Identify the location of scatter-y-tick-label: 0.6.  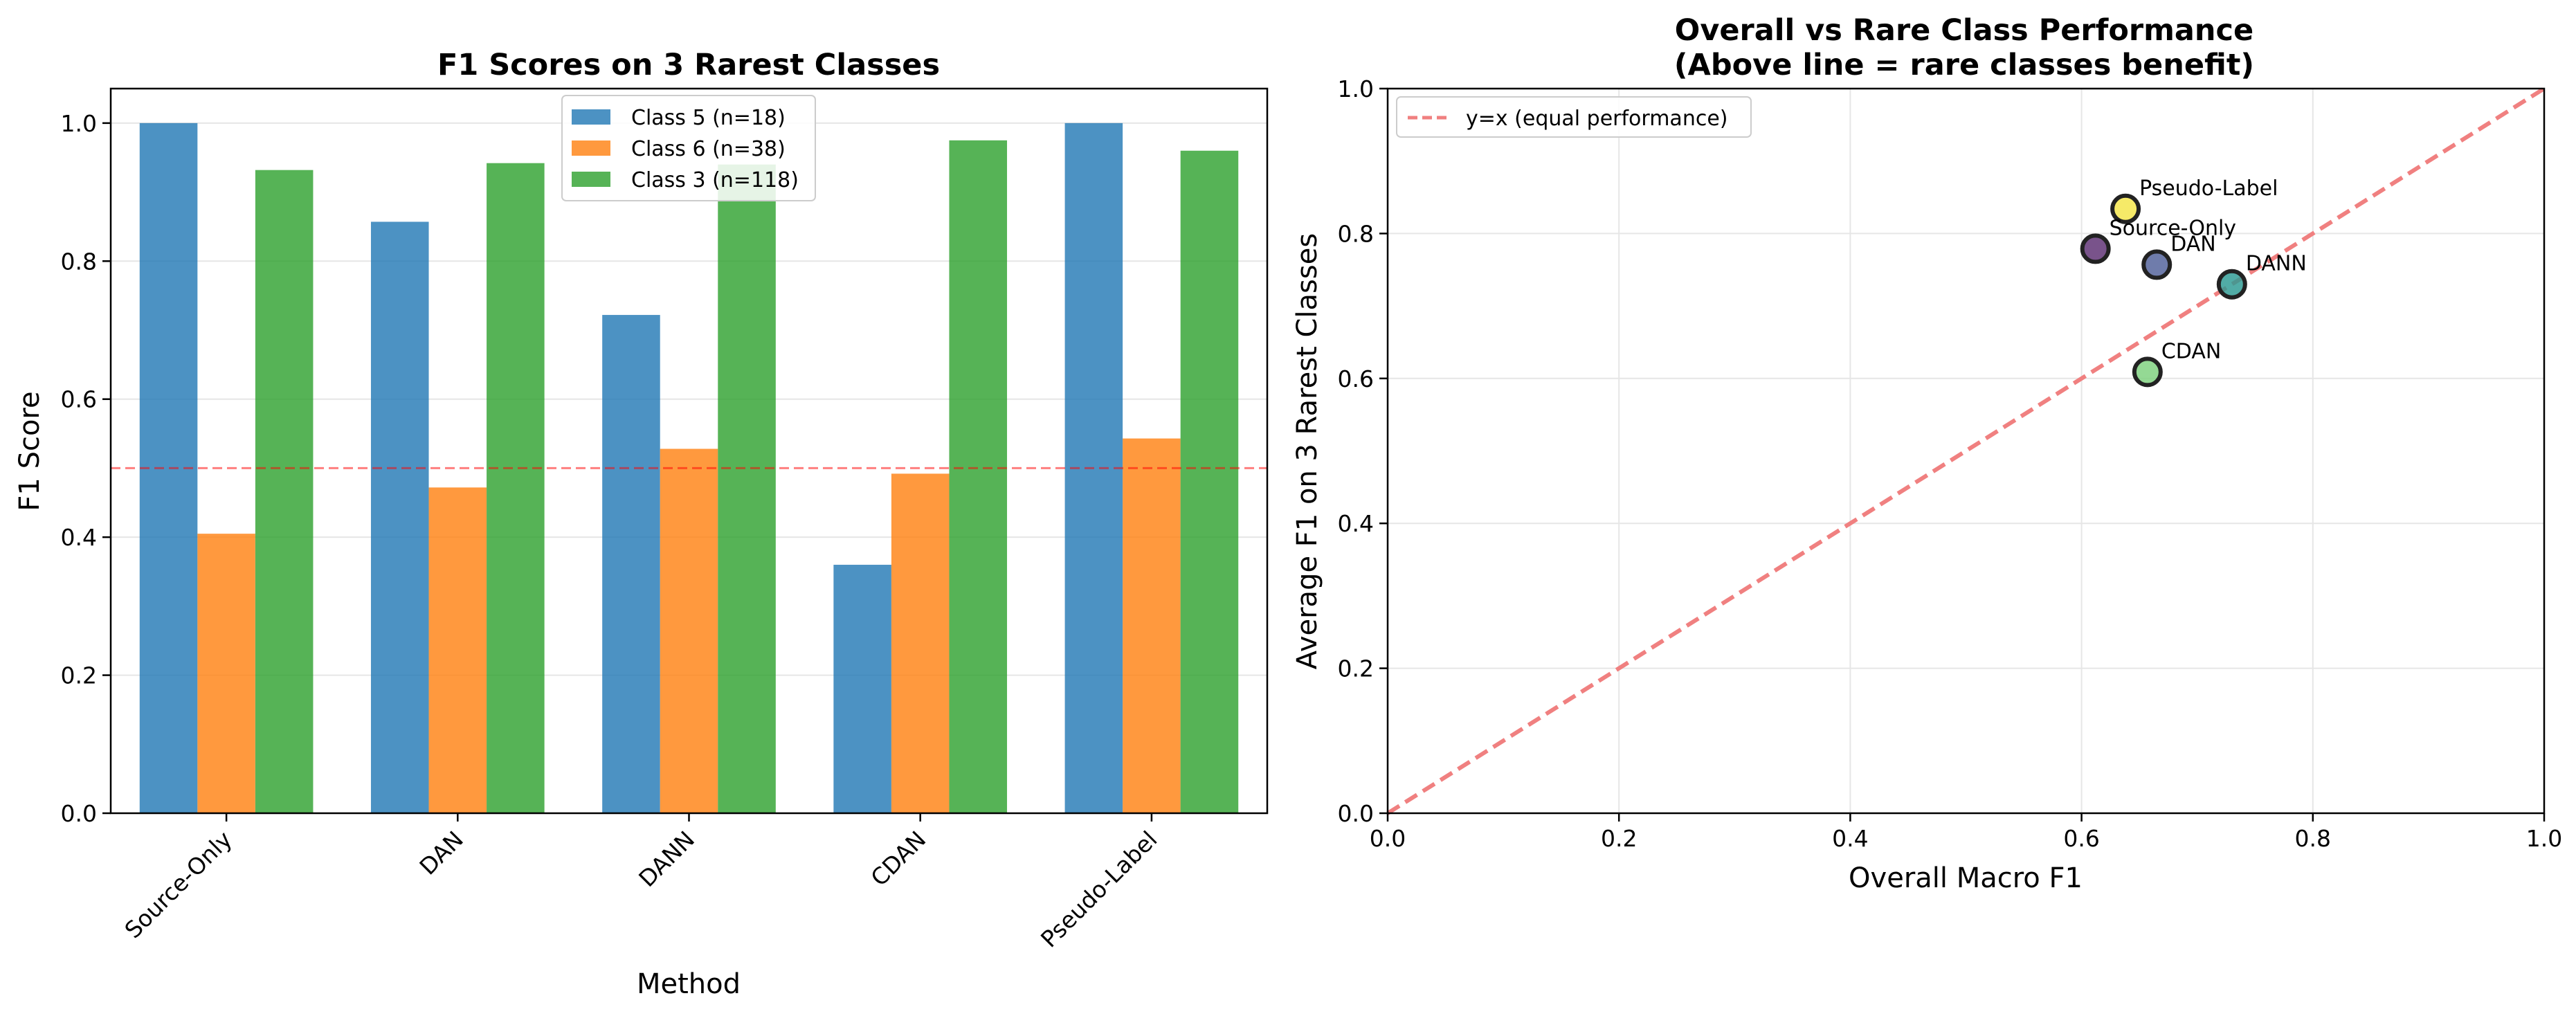
(1356, 379).